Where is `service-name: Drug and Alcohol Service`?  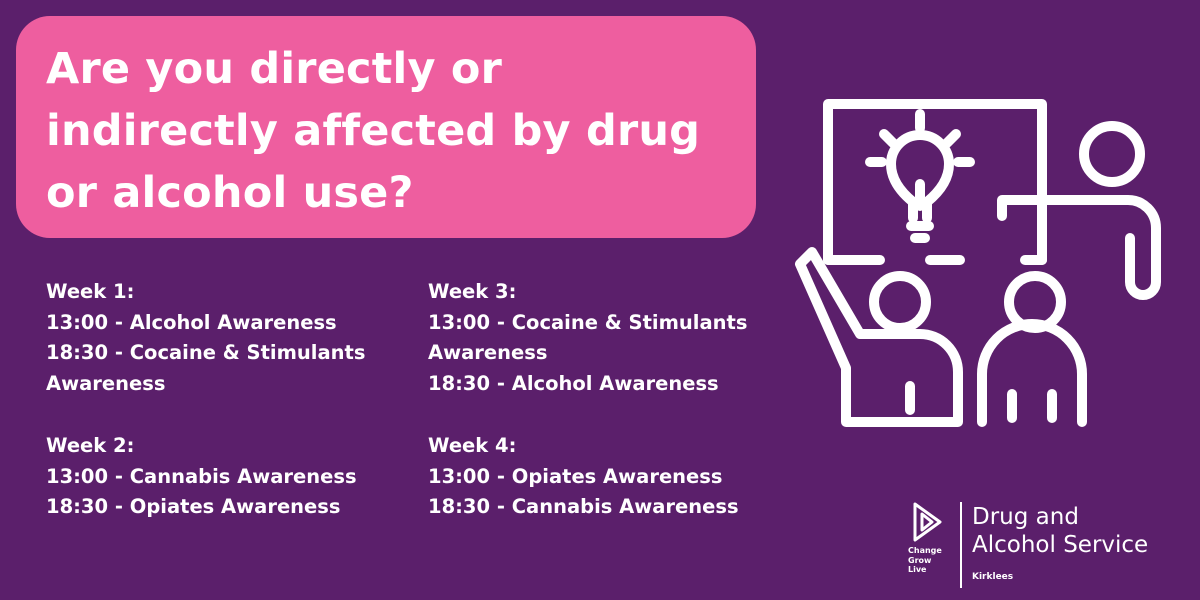 service-name: Drug and Alcohol Service is located at coordinates (1060, 531).